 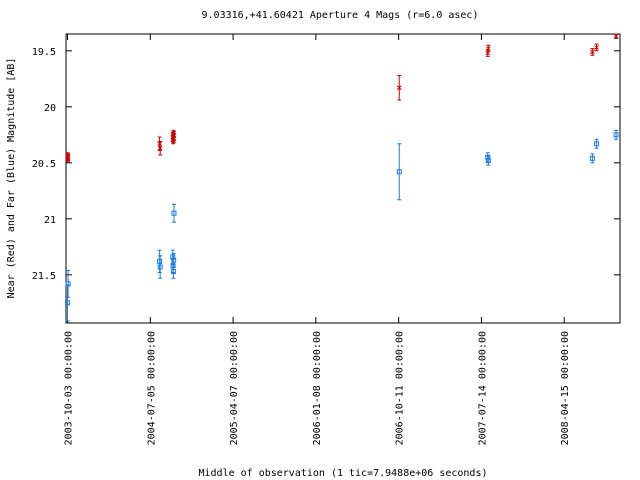 What do you see at coordinates (234, 388) in the screenshot?
I see `x-tick-label: 2005-04-07 00:00:00` at bounding box center [234, 388].